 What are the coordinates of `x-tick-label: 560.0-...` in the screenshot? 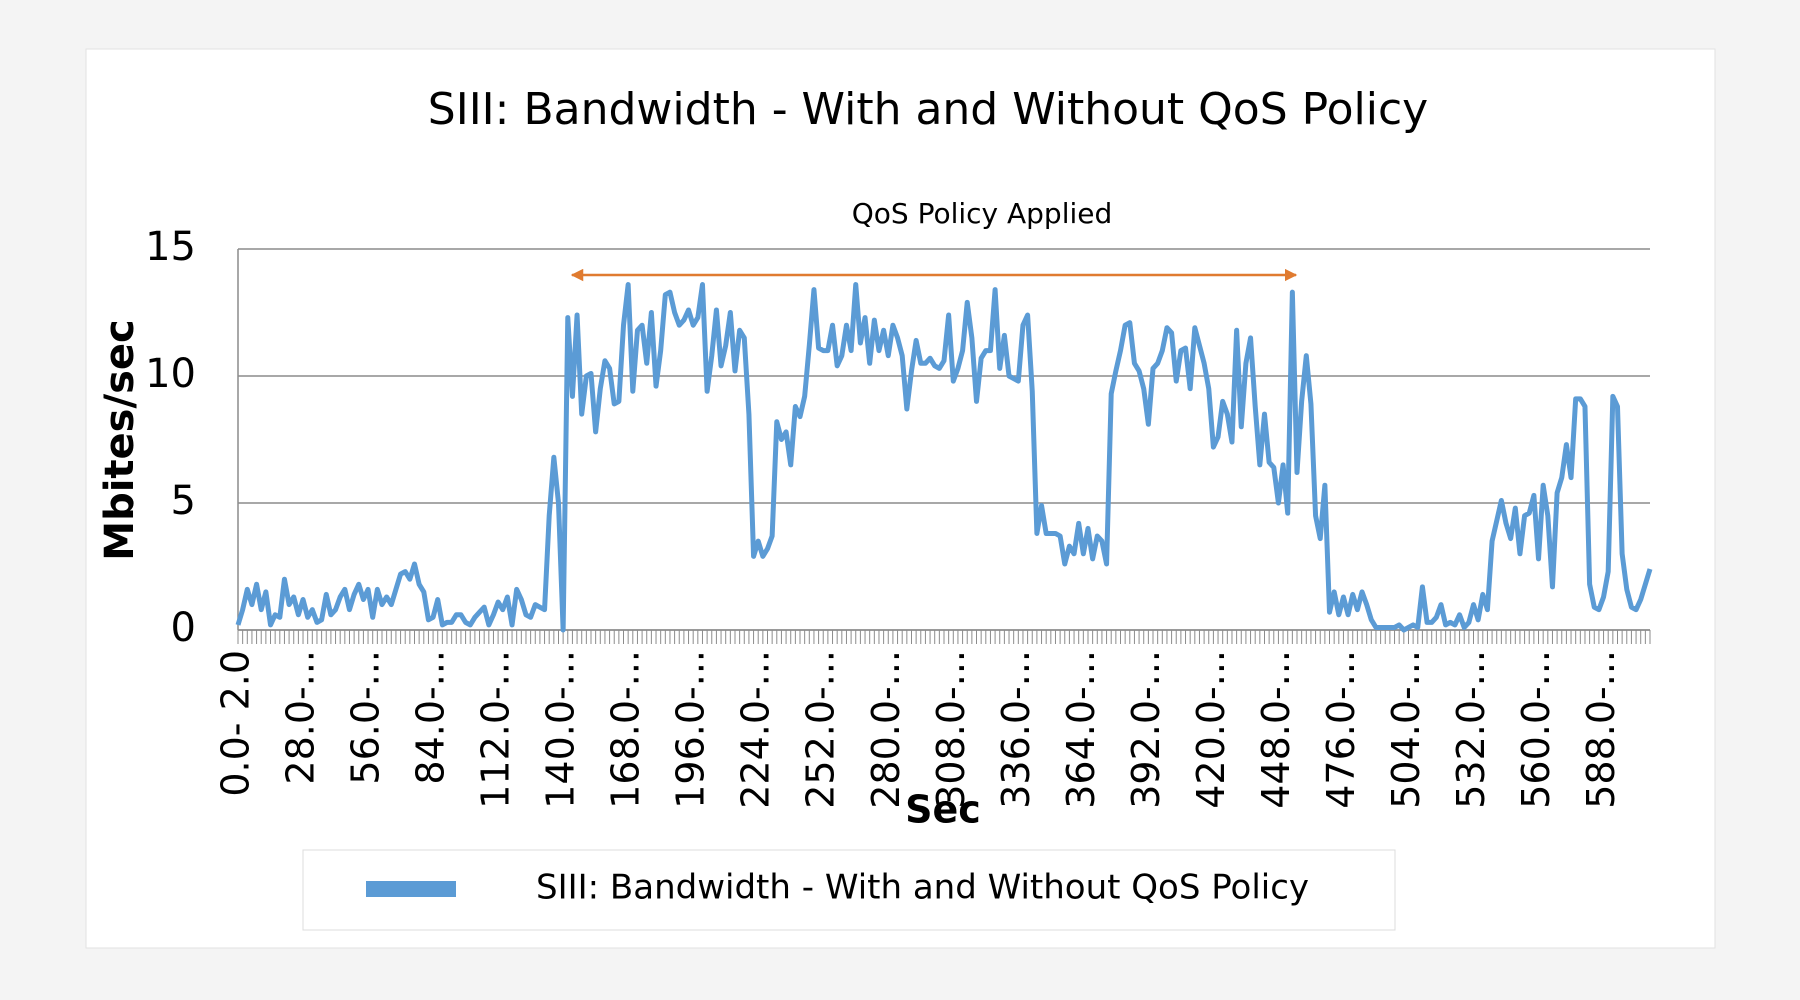 It's located at (1536, 729).